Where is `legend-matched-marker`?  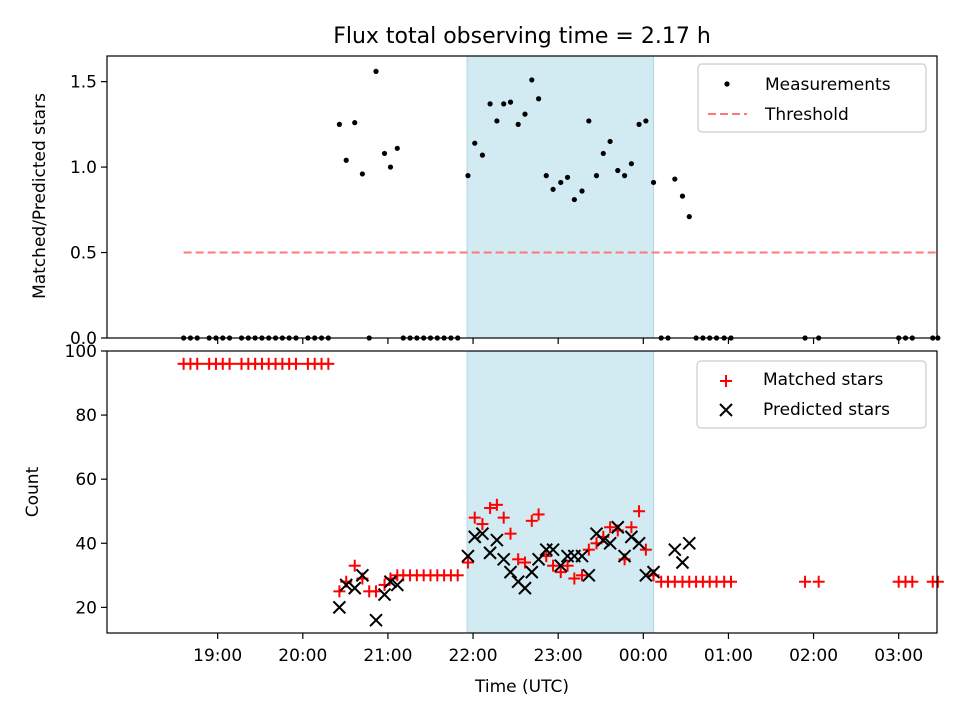
legend-matched-marker is located at coordinates (726, 381).